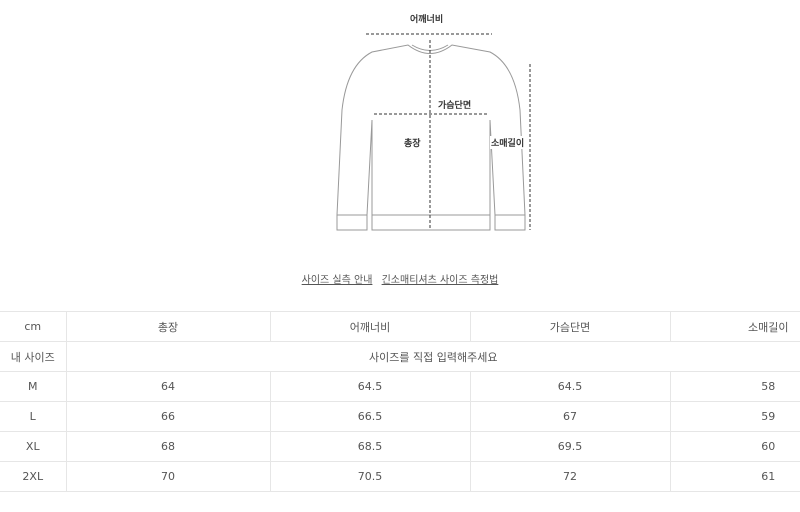  I want to click on table-row: 2XL 70 70.5 72 61, so click(400, 476).